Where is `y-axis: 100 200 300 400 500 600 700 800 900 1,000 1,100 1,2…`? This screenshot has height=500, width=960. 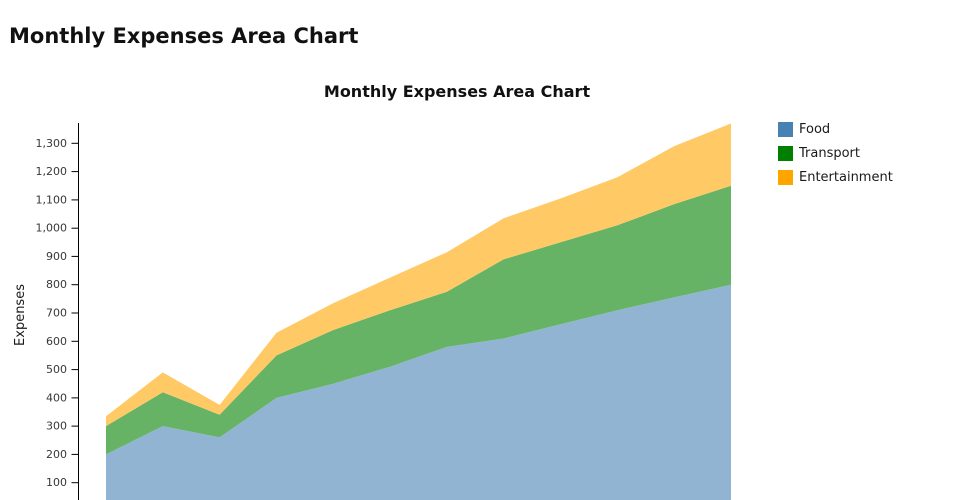
y-axis: 100 200 300 400 500 600 700 800 900 1,000 1,100 1,2… is located at coordinates (57, 311).